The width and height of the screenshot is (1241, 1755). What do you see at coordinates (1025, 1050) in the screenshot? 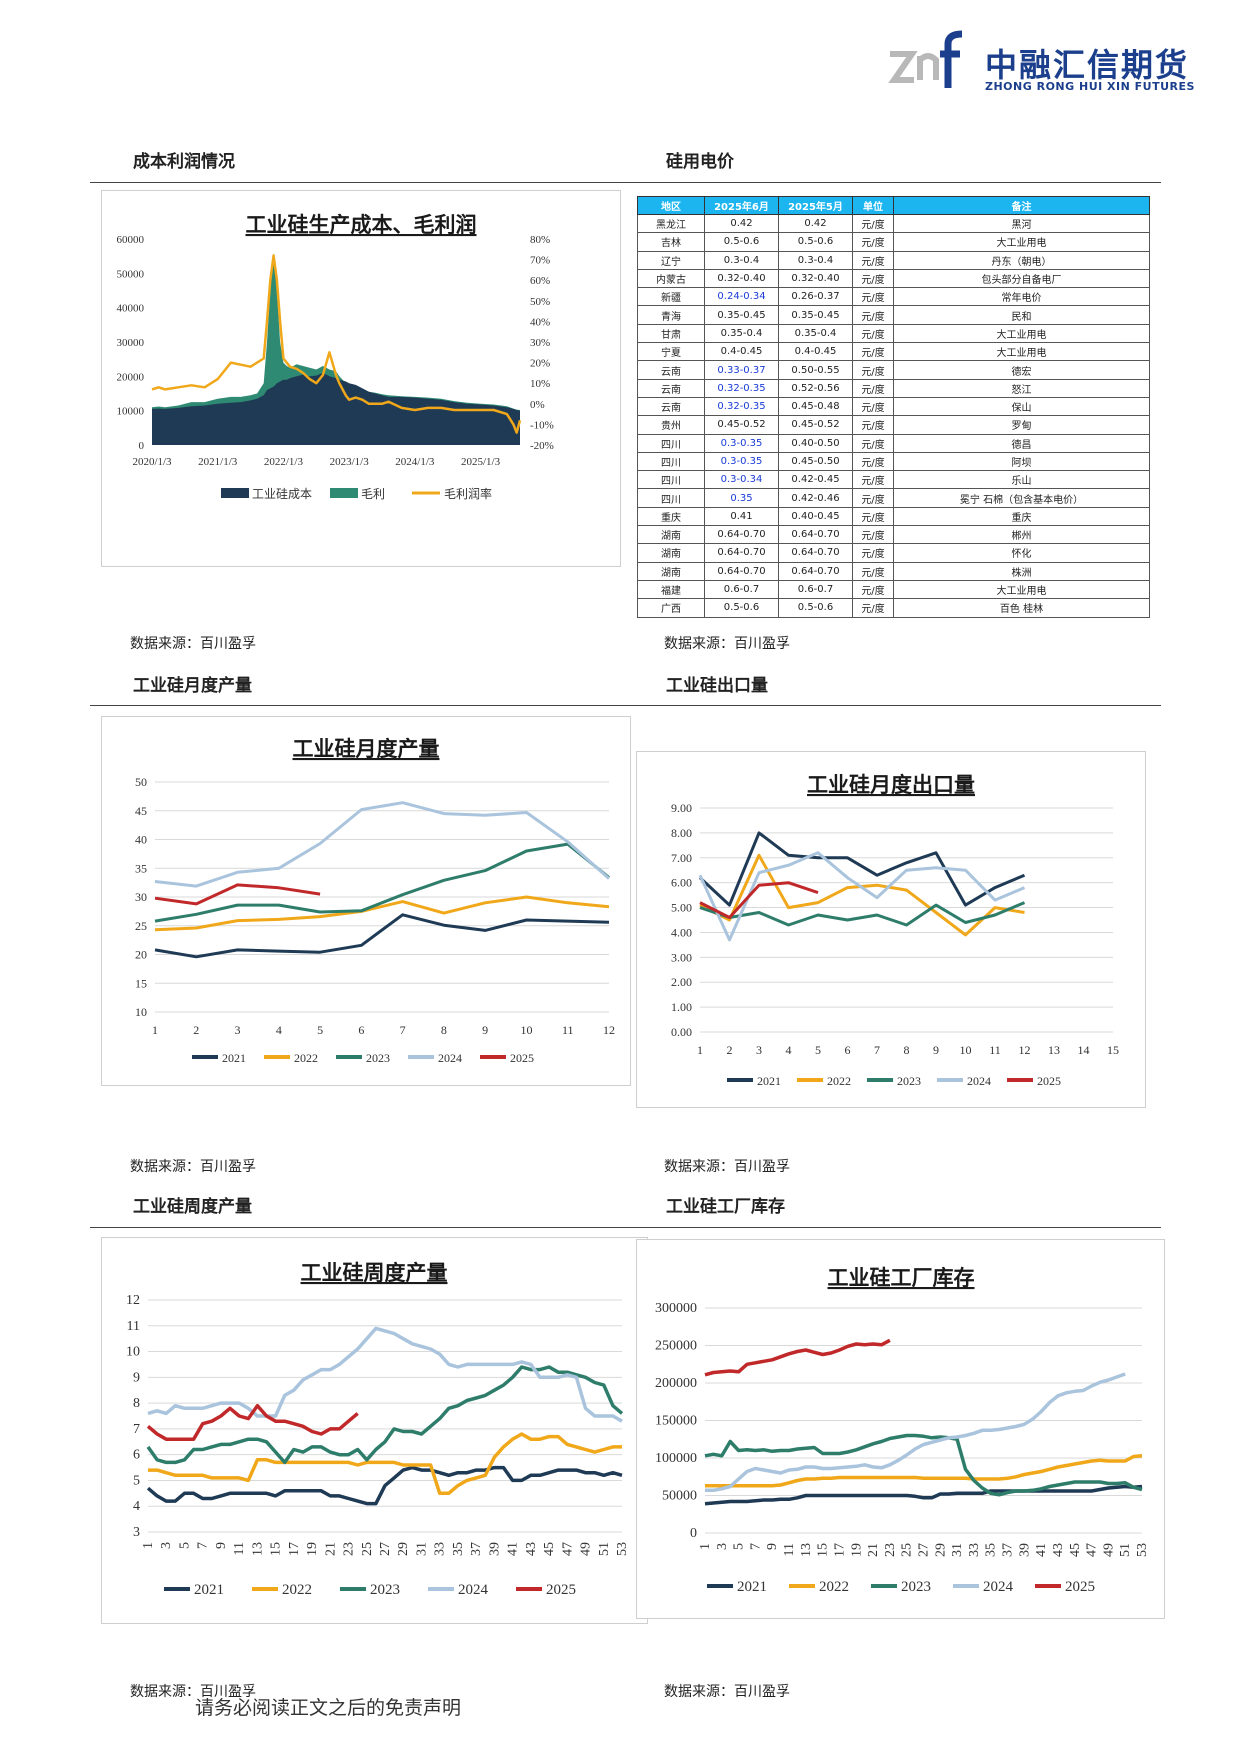
I see `x-tick-label: 12` at bounding box center [1025, 1050].